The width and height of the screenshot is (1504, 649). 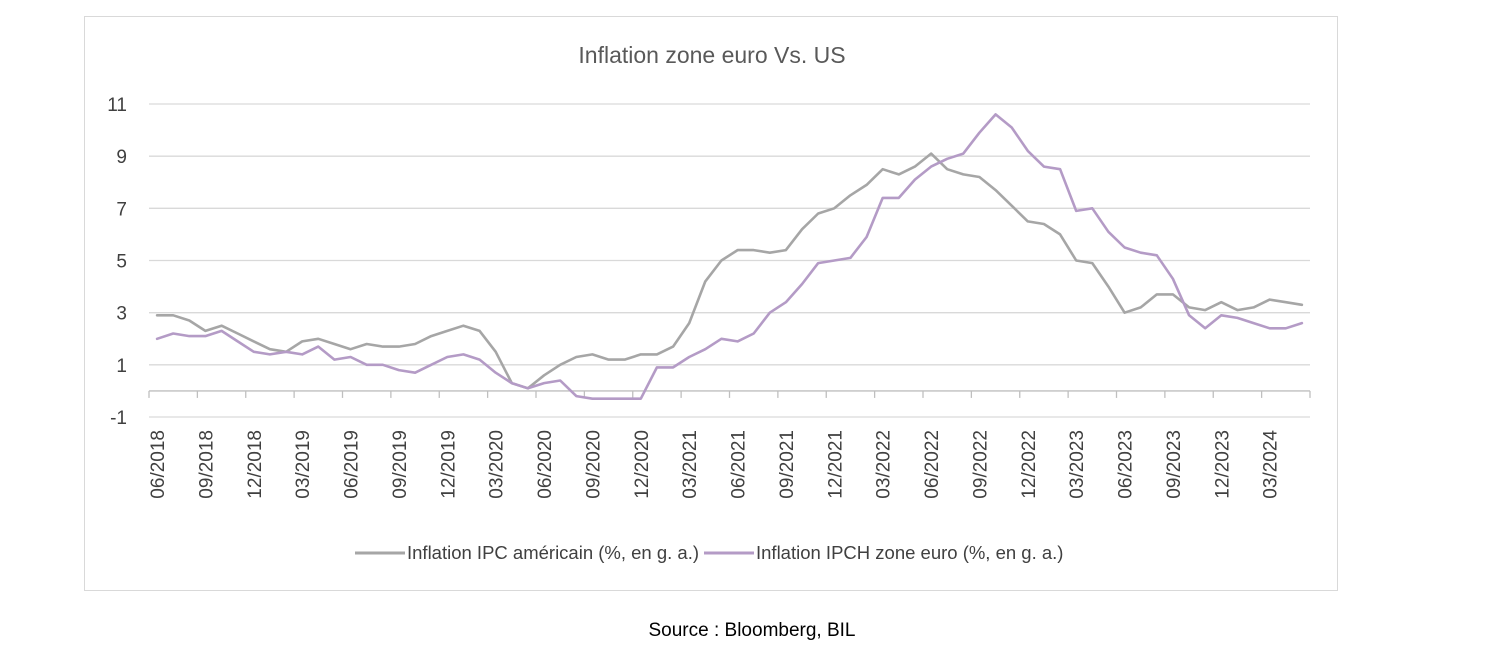 What do you see at coordinates (118, 418) in the screenshot?
I see `y-tick-label-0: -1` at bounding box center [118, 418].